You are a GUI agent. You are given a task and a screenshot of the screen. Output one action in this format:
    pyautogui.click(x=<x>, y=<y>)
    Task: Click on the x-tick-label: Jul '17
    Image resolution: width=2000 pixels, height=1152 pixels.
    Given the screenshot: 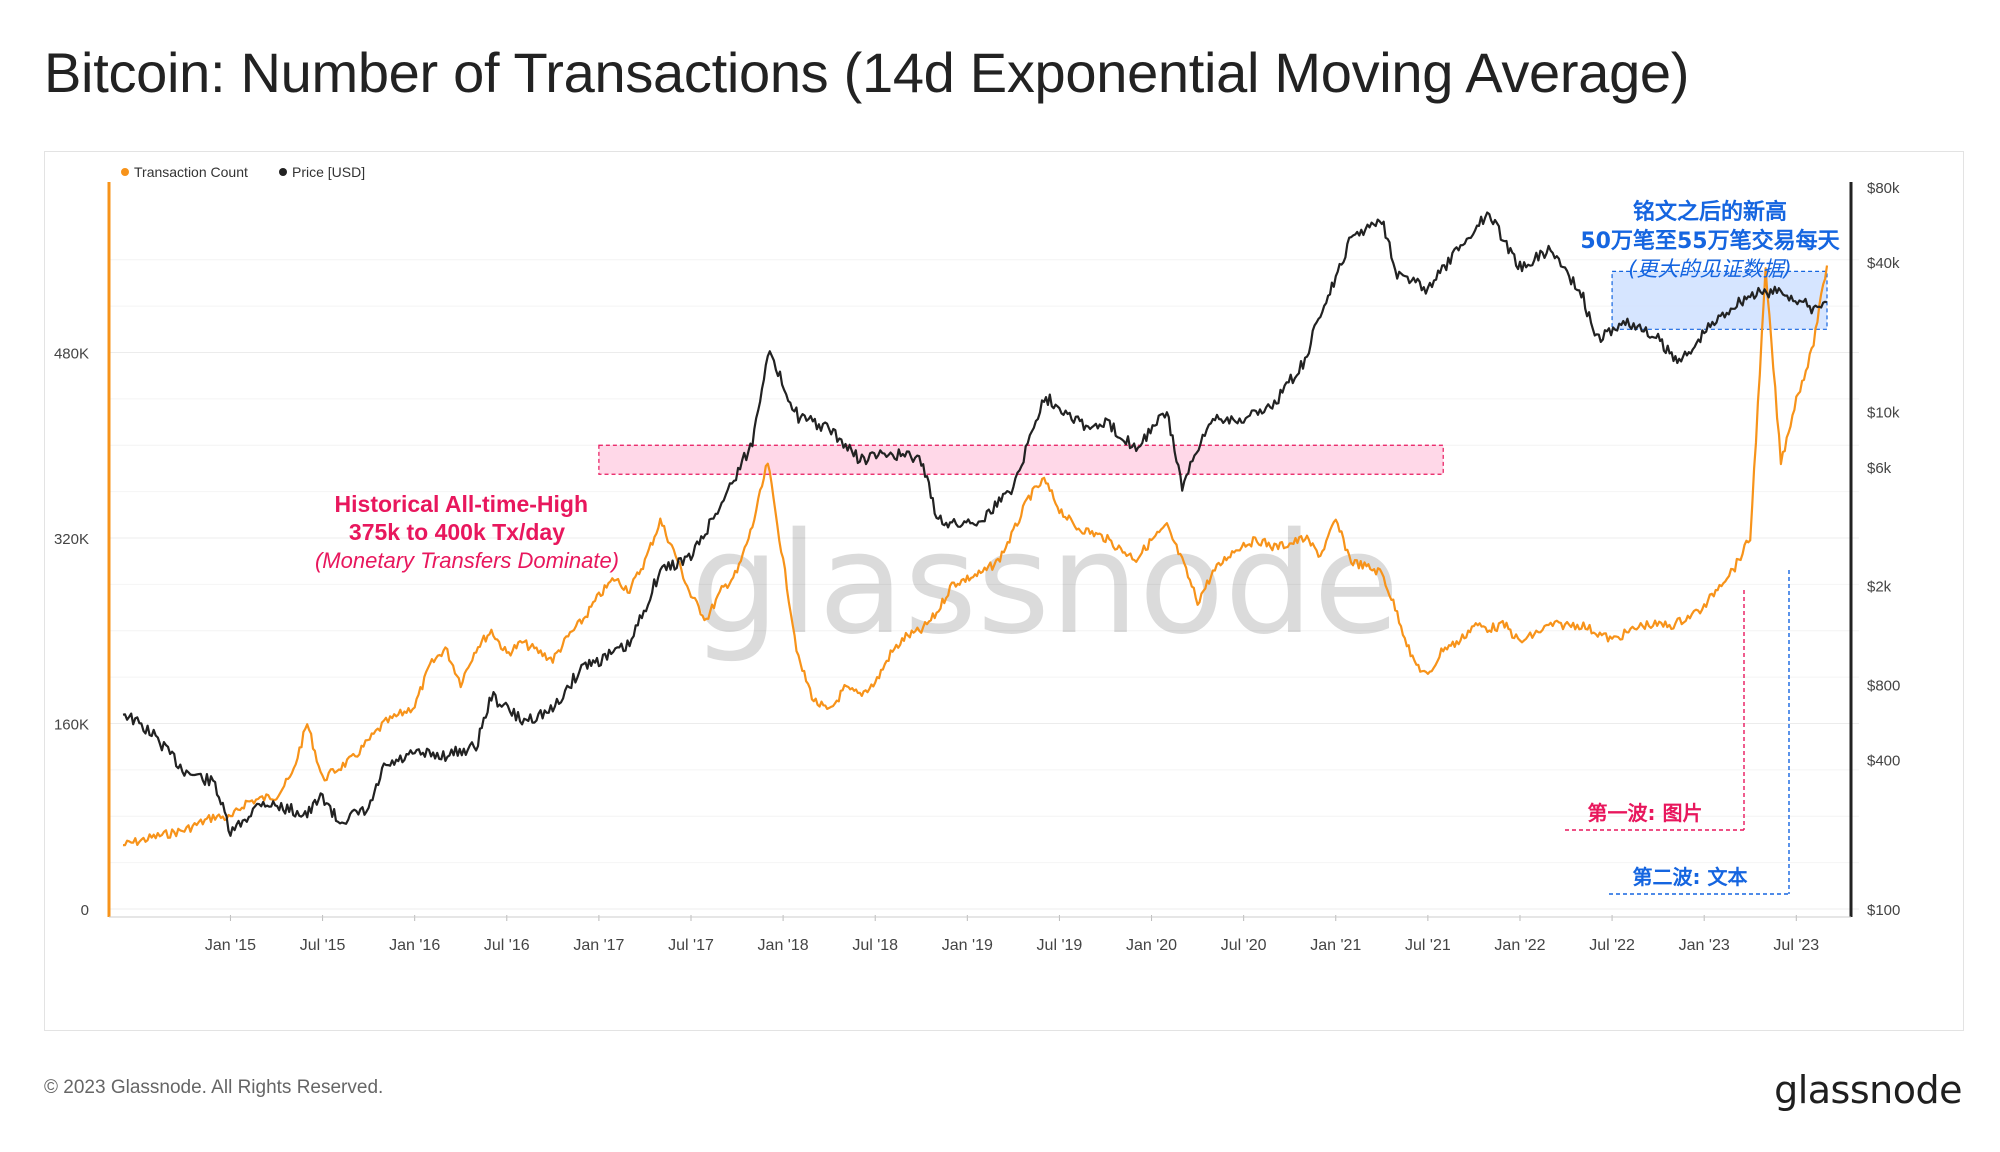 What is the action you would take?
    pyautogui.click(x=691, y=945)
    